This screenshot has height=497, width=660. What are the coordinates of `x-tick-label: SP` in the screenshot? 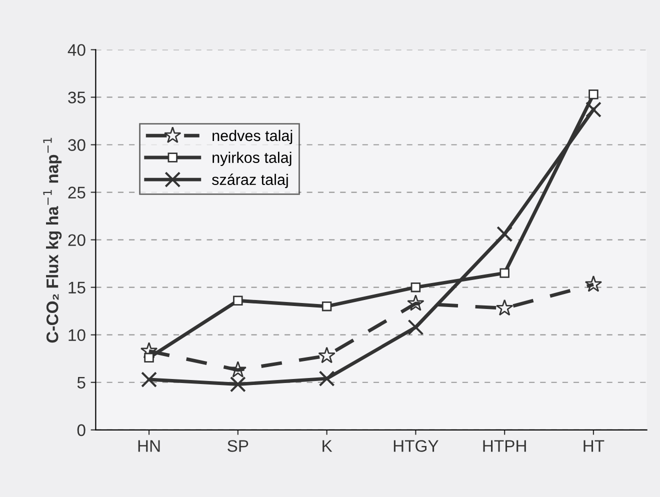 It's located at (238, 446).